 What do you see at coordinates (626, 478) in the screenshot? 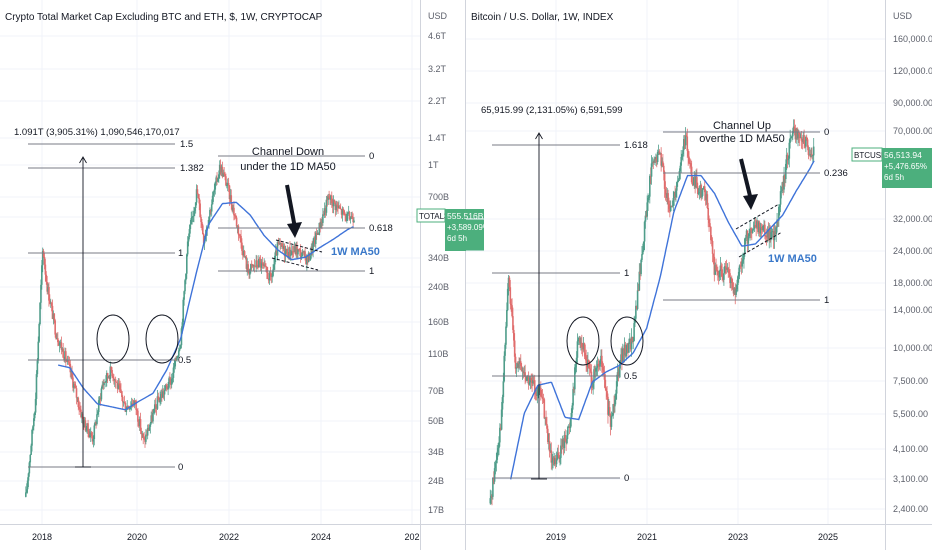
I see `panel2-fib-label: 0` at bounding box center [626, 478].